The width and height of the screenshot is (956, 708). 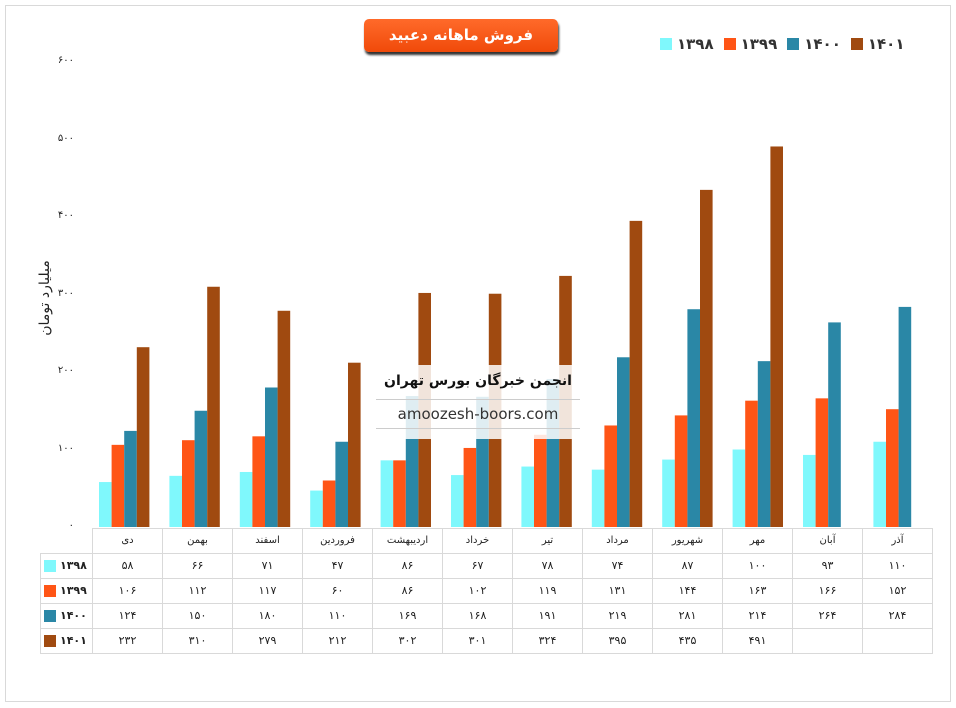 What do you see at coordinates (687, 640) in the screenshot?
I see `data-label: ۴۳۵` at bounding box center [687, 640].